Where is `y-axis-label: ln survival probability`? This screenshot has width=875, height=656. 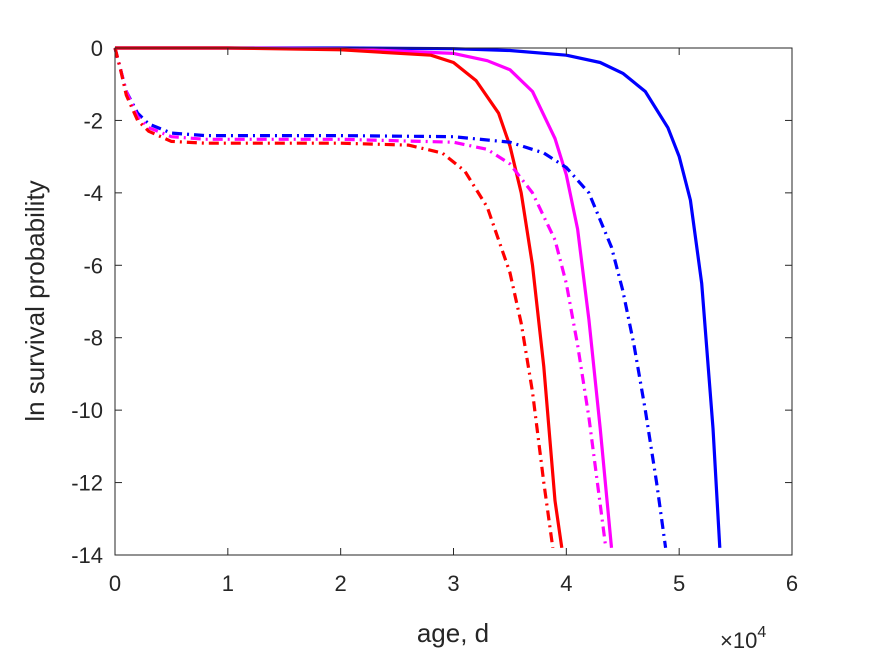
y-axis-label: ln survival probability is located at coordinates (35, 300).